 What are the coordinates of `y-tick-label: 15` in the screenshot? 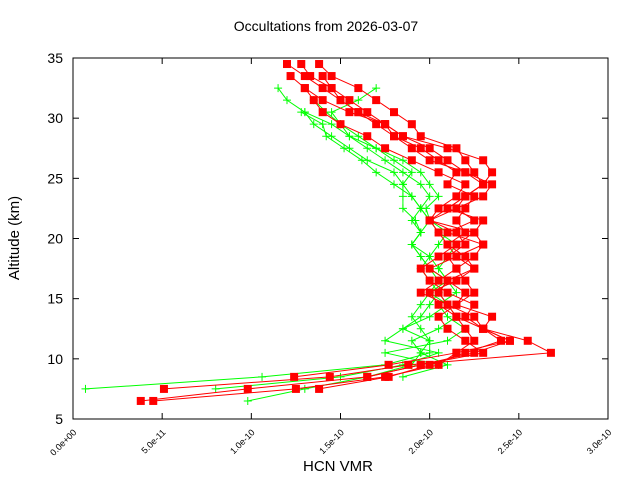 It's located at (55, 299).